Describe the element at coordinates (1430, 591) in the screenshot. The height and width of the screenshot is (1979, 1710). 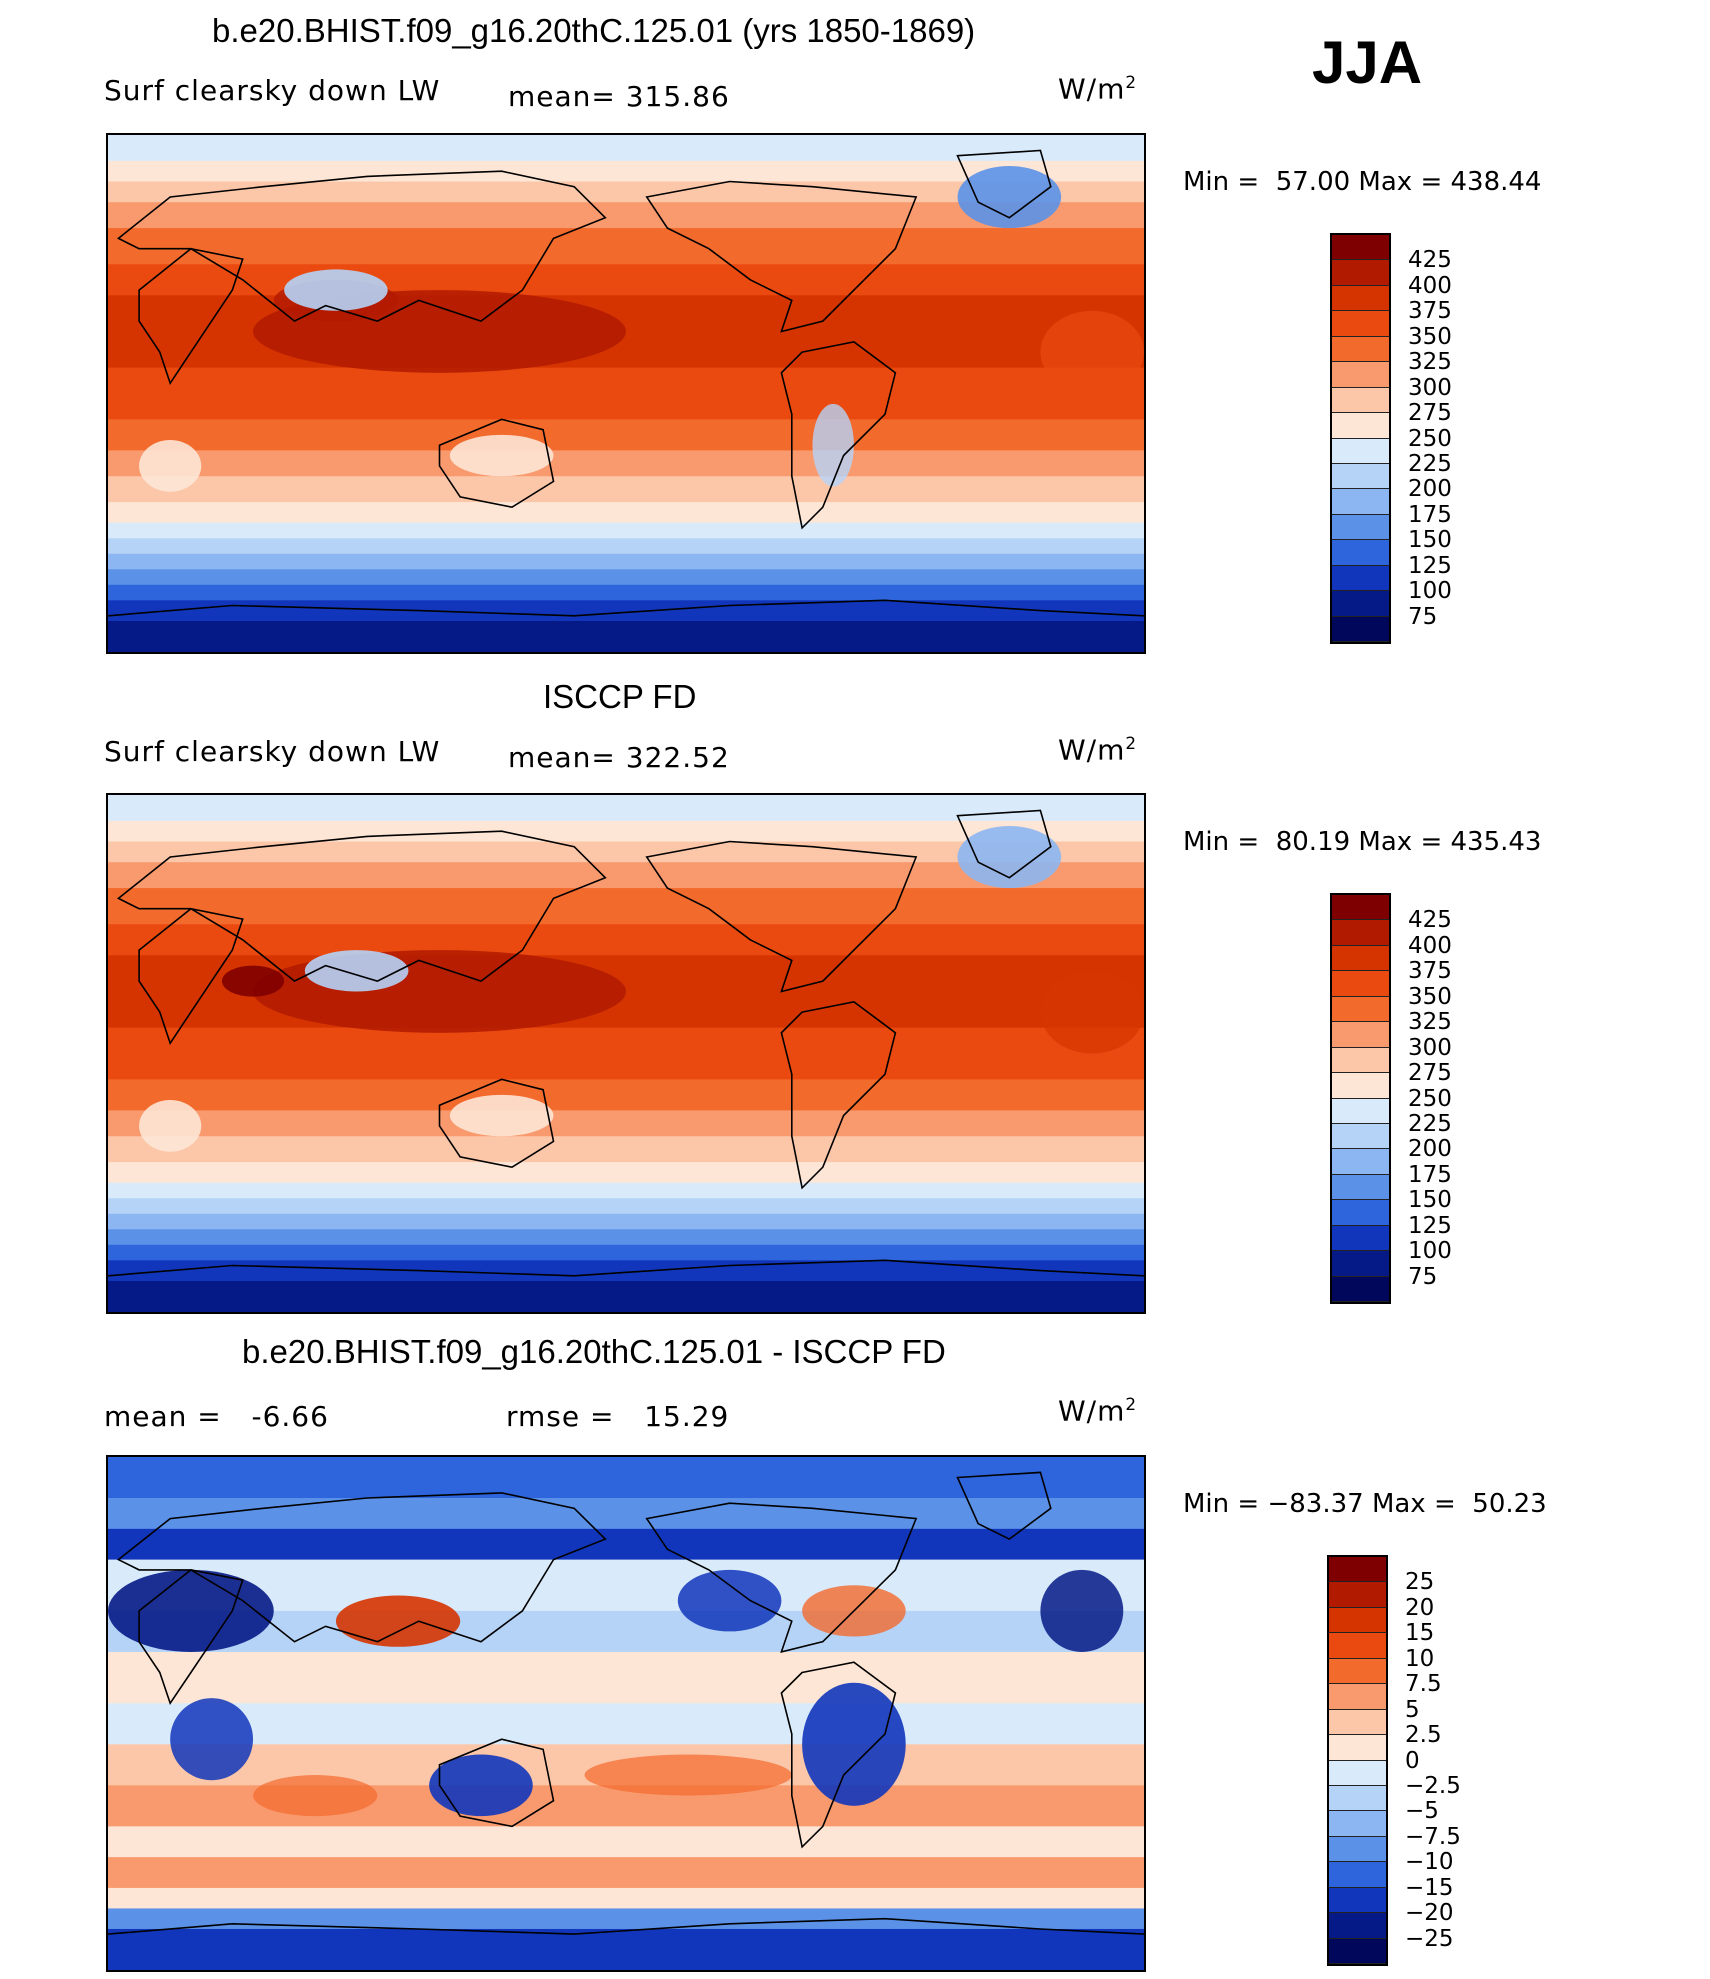
I see `colorbar-tick-label: 100` at that location.